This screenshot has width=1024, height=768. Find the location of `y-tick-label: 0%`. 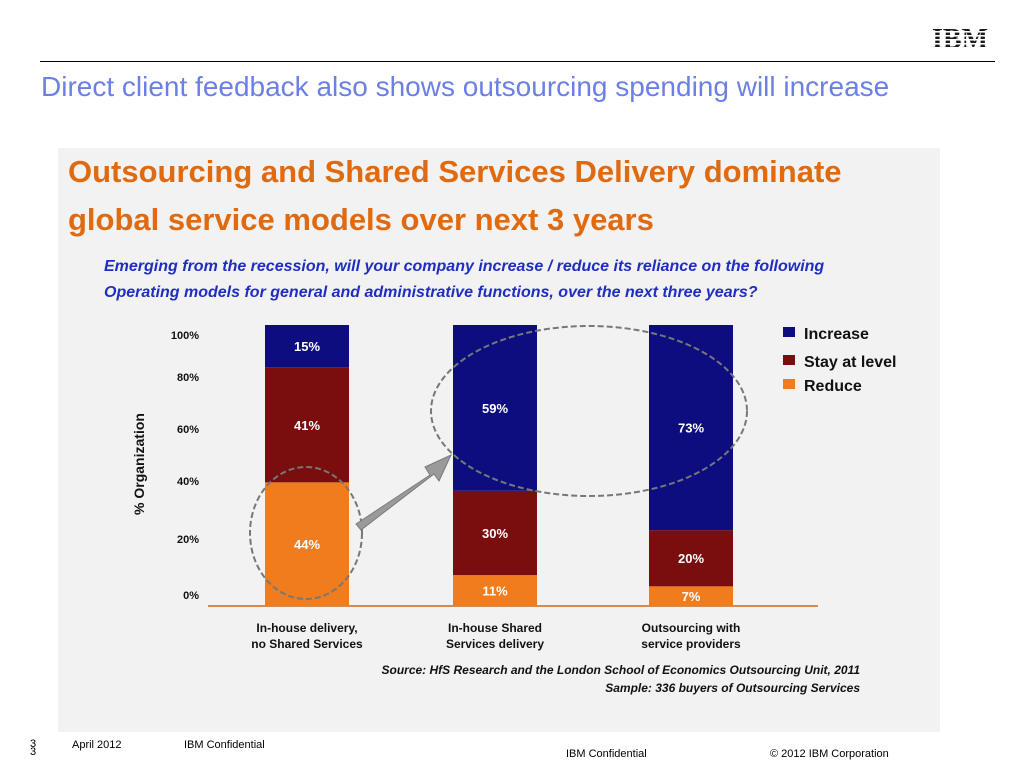

y-tick-label: 0% is located at coordinates (191, 596).